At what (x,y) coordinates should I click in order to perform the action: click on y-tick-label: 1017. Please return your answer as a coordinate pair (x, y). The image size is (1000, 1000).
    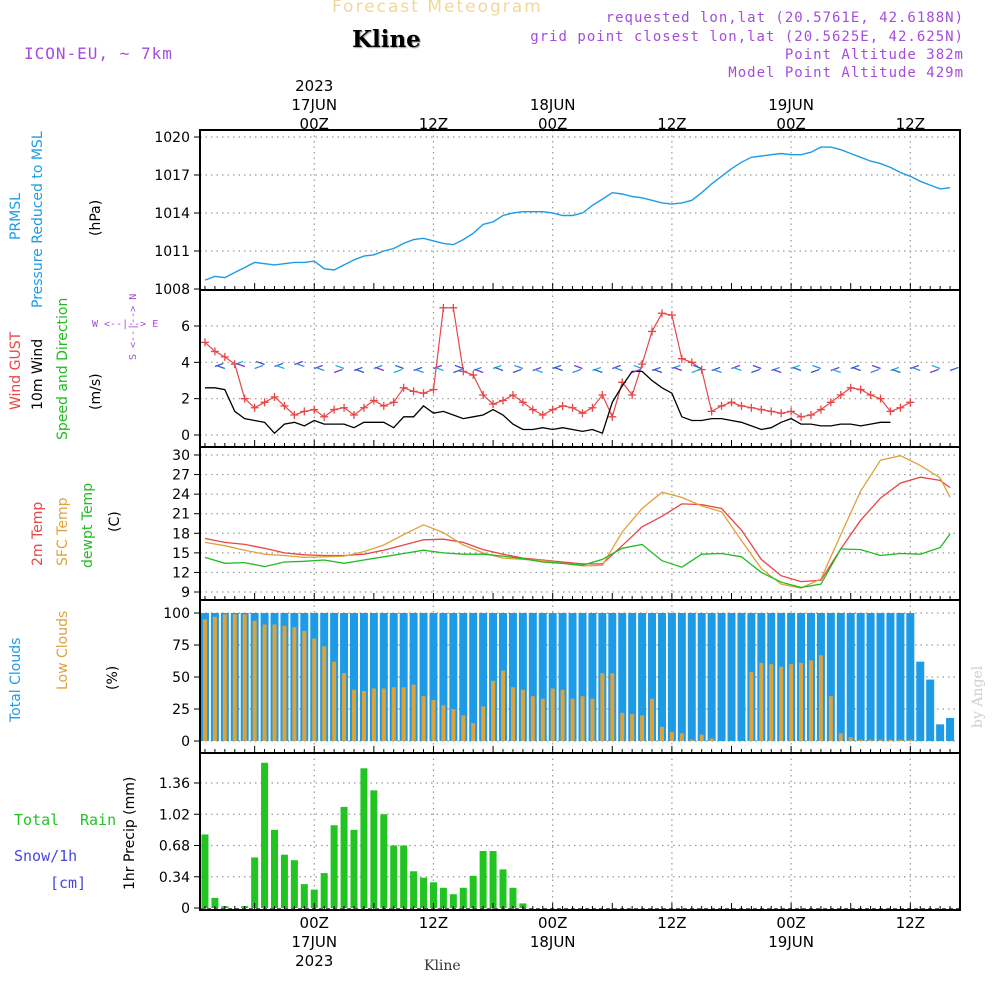
    Looking at the image, I should click on (172, 176).